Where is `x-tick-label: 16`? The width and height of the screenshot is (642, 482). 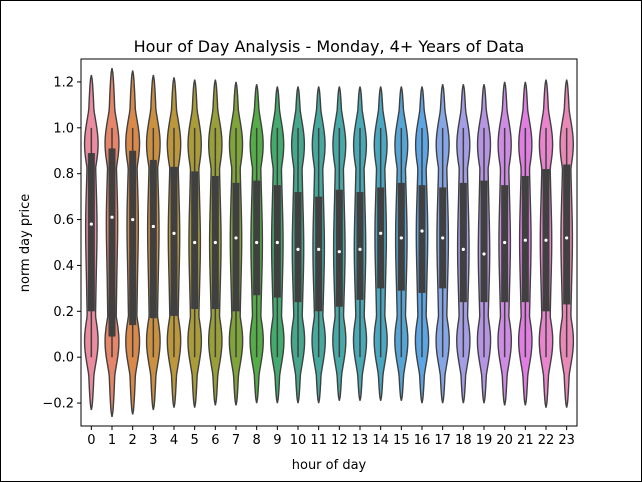
x-tick-label: 16 is located at coordinates (422, 440).